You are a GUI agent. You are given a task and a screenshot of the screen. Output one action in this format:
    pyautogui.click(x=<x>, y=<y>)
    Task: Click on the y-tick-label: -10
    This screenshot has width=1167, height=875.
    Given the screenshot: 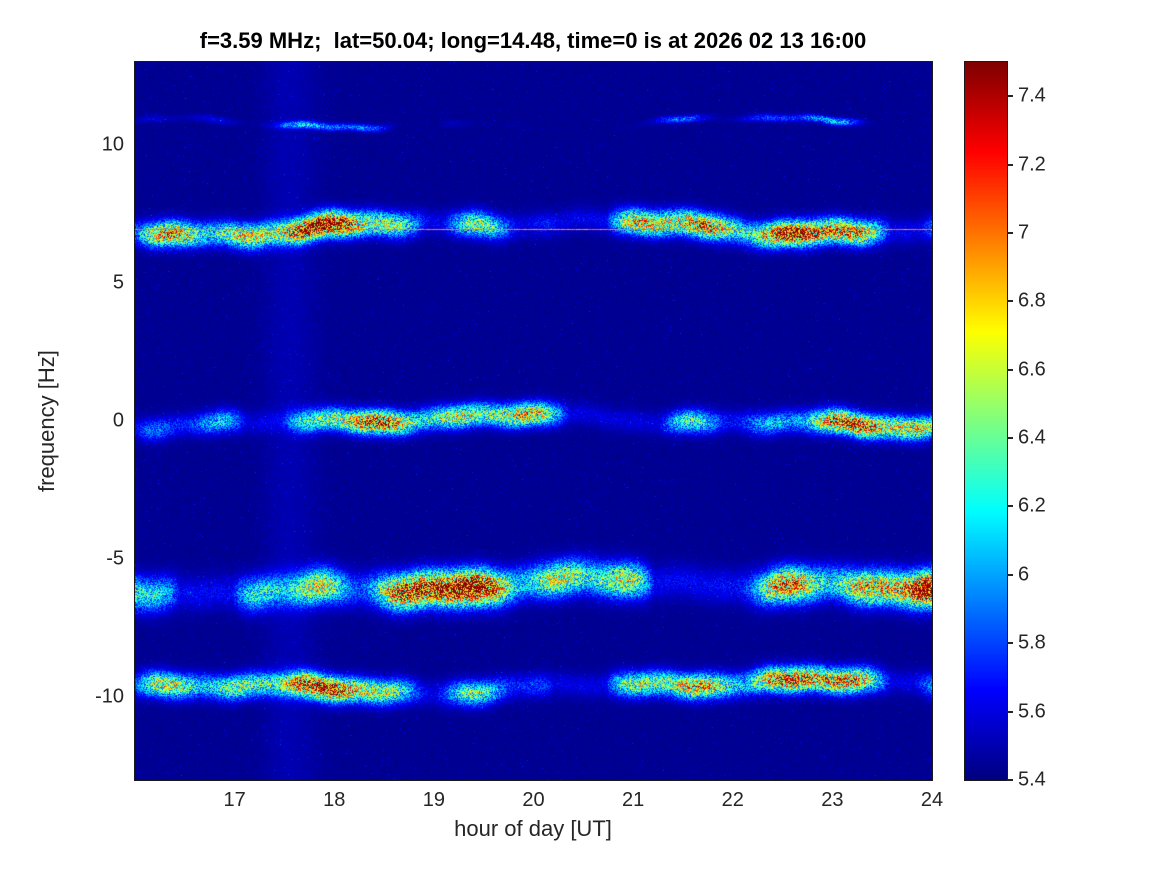 What is the action you would take?
    pyautogui.click(x=109, y=696)
    